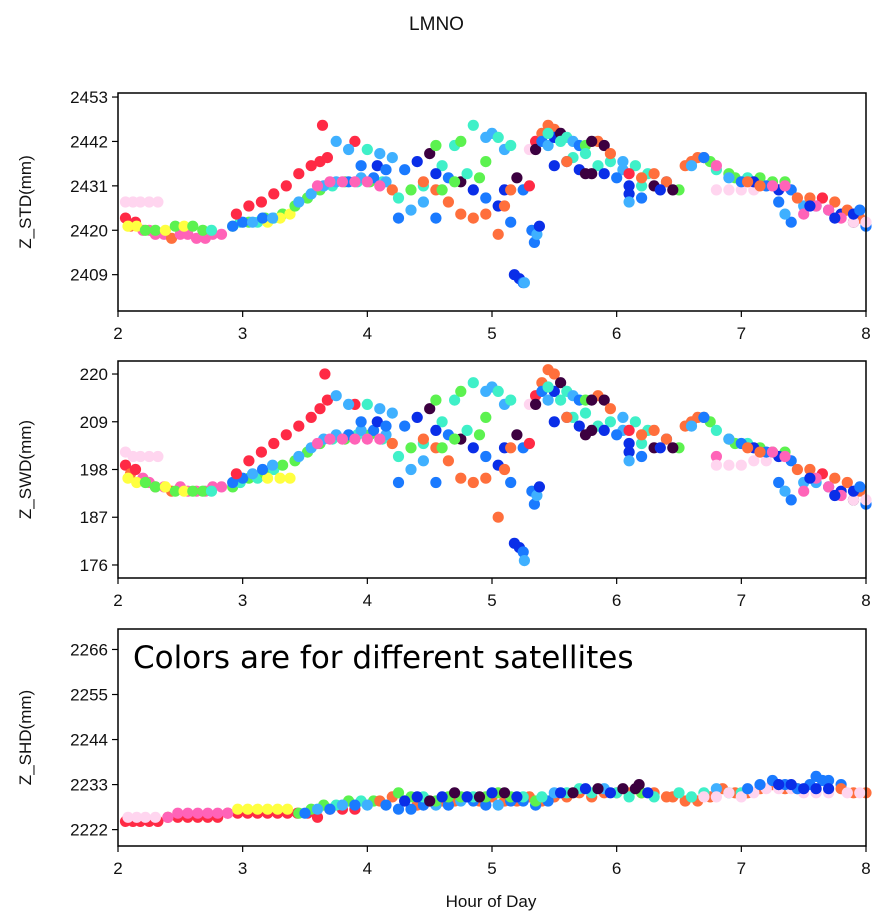 This screenshot has height=917, width=873. What do you see at coordinates (367, 868) in the screenshot?
I see `x-tick-label: 4` at bounding box center [367, 868].